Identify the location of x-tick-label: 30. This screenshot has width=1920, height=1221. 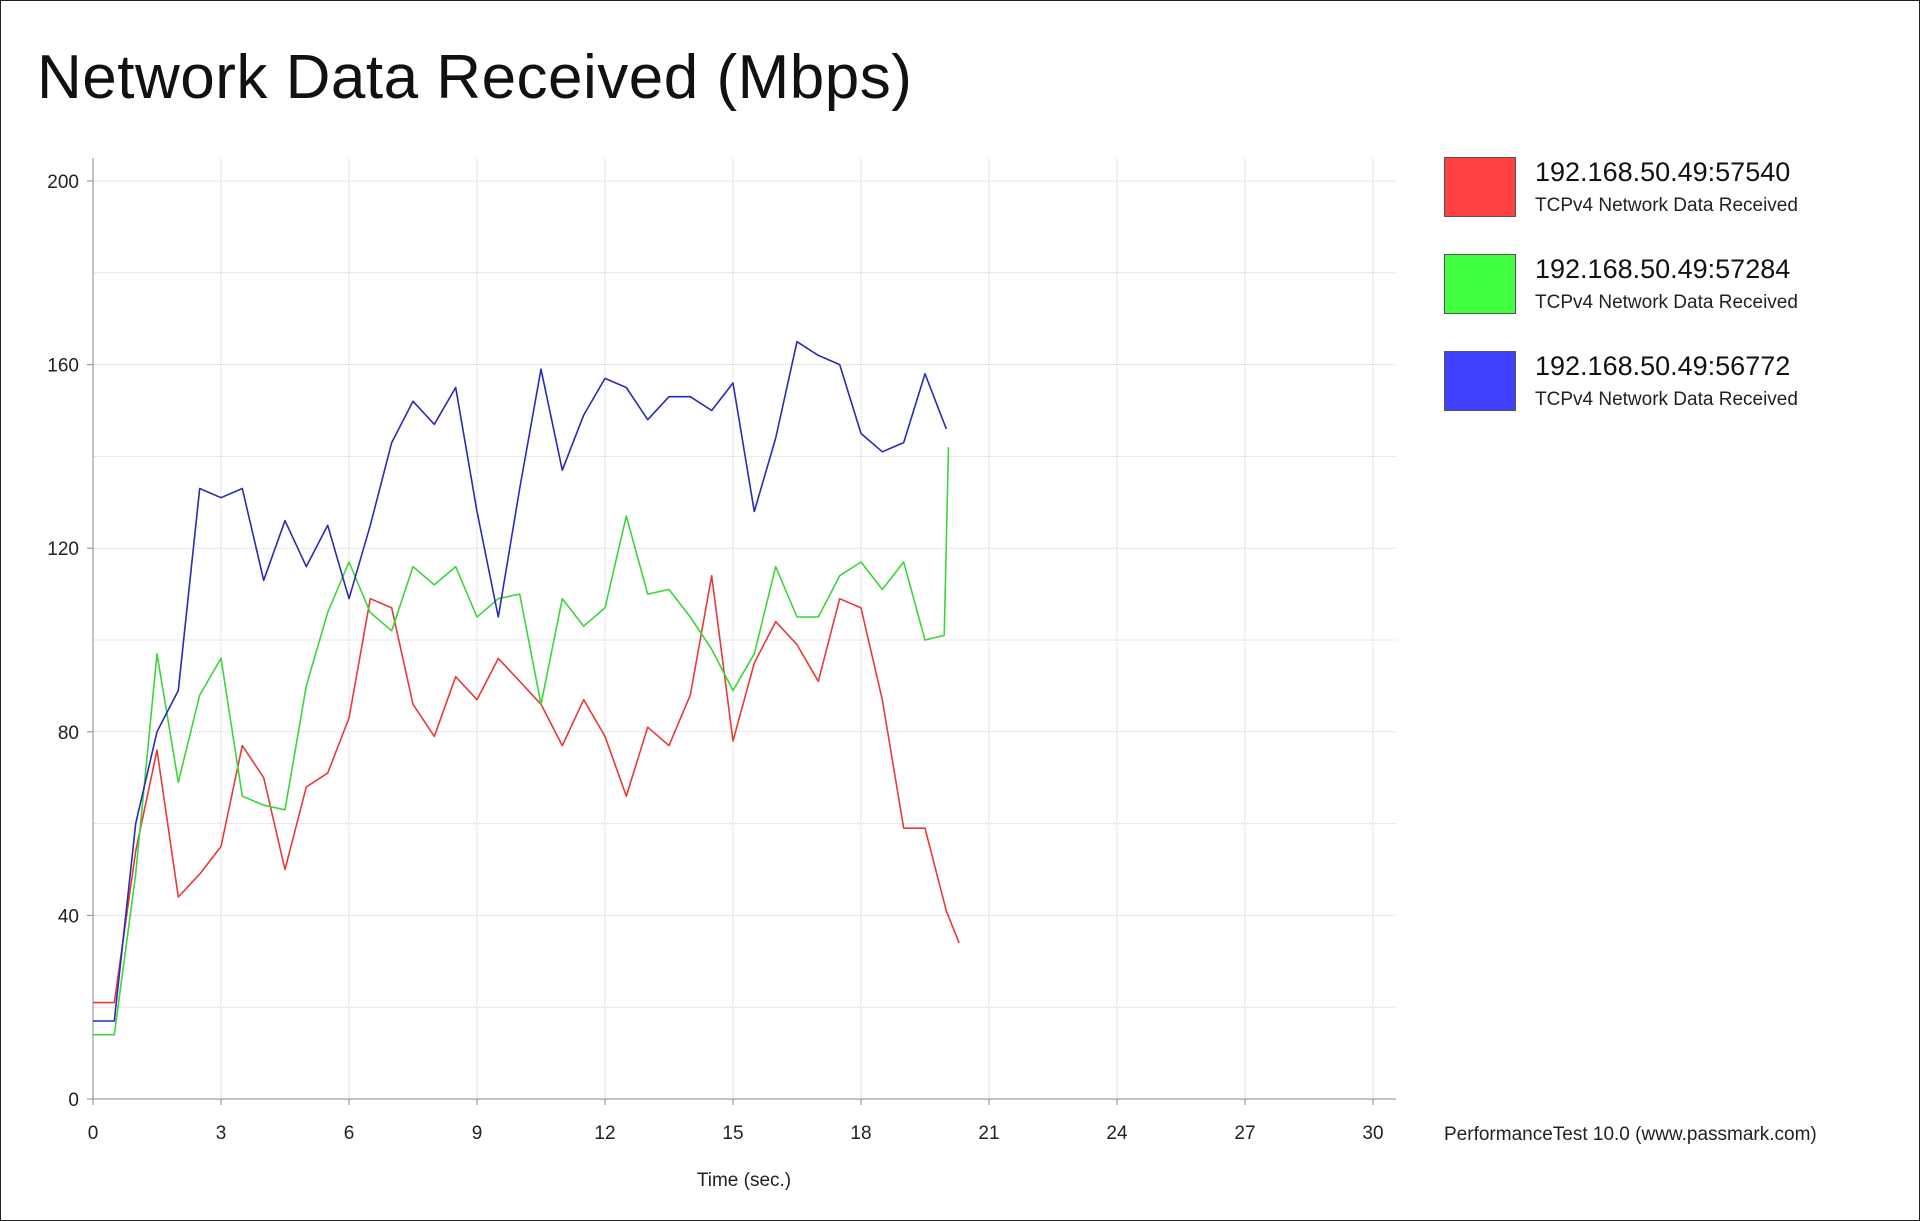
(1372, 1133).